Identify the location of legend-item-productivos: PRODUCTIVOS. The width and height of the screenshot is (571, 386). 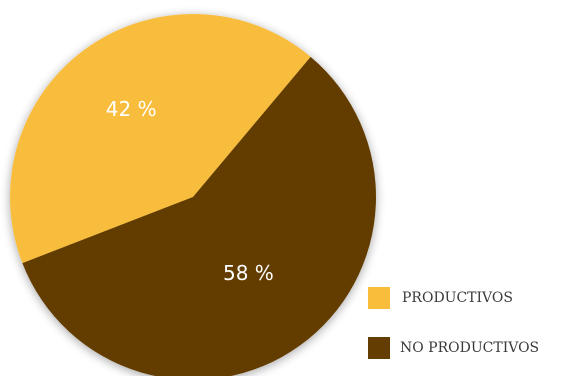
(468, 298).